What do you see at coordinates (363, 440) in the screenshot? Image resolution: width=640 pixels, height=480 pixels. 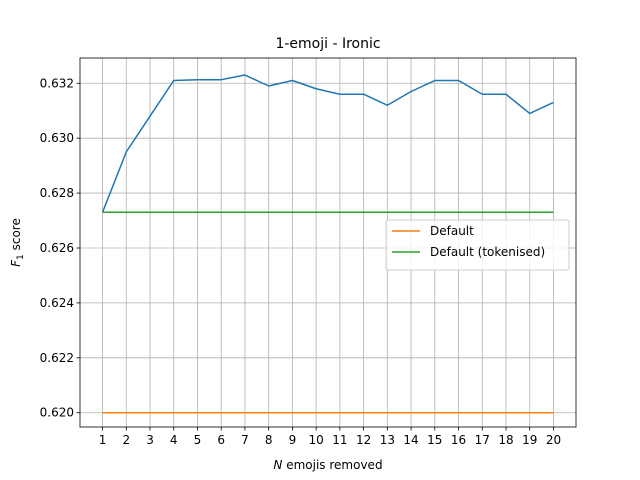 I see `x-tick-label: 12` at bounding box center [363, 440].